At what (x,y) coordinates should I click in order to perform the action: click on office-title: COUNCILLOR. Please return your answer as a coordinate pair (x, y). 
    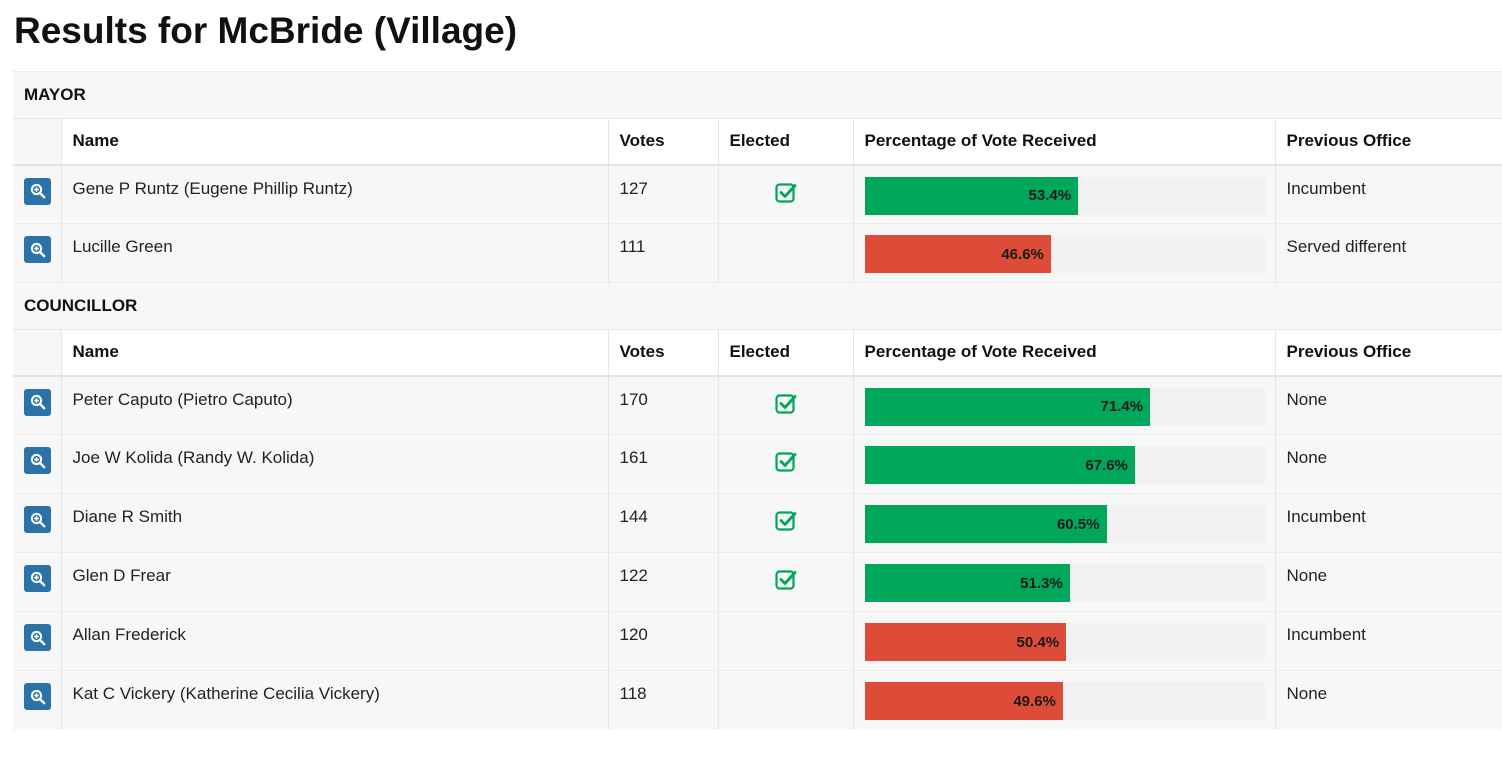
    Looking at the image, I should click on (757, 306).